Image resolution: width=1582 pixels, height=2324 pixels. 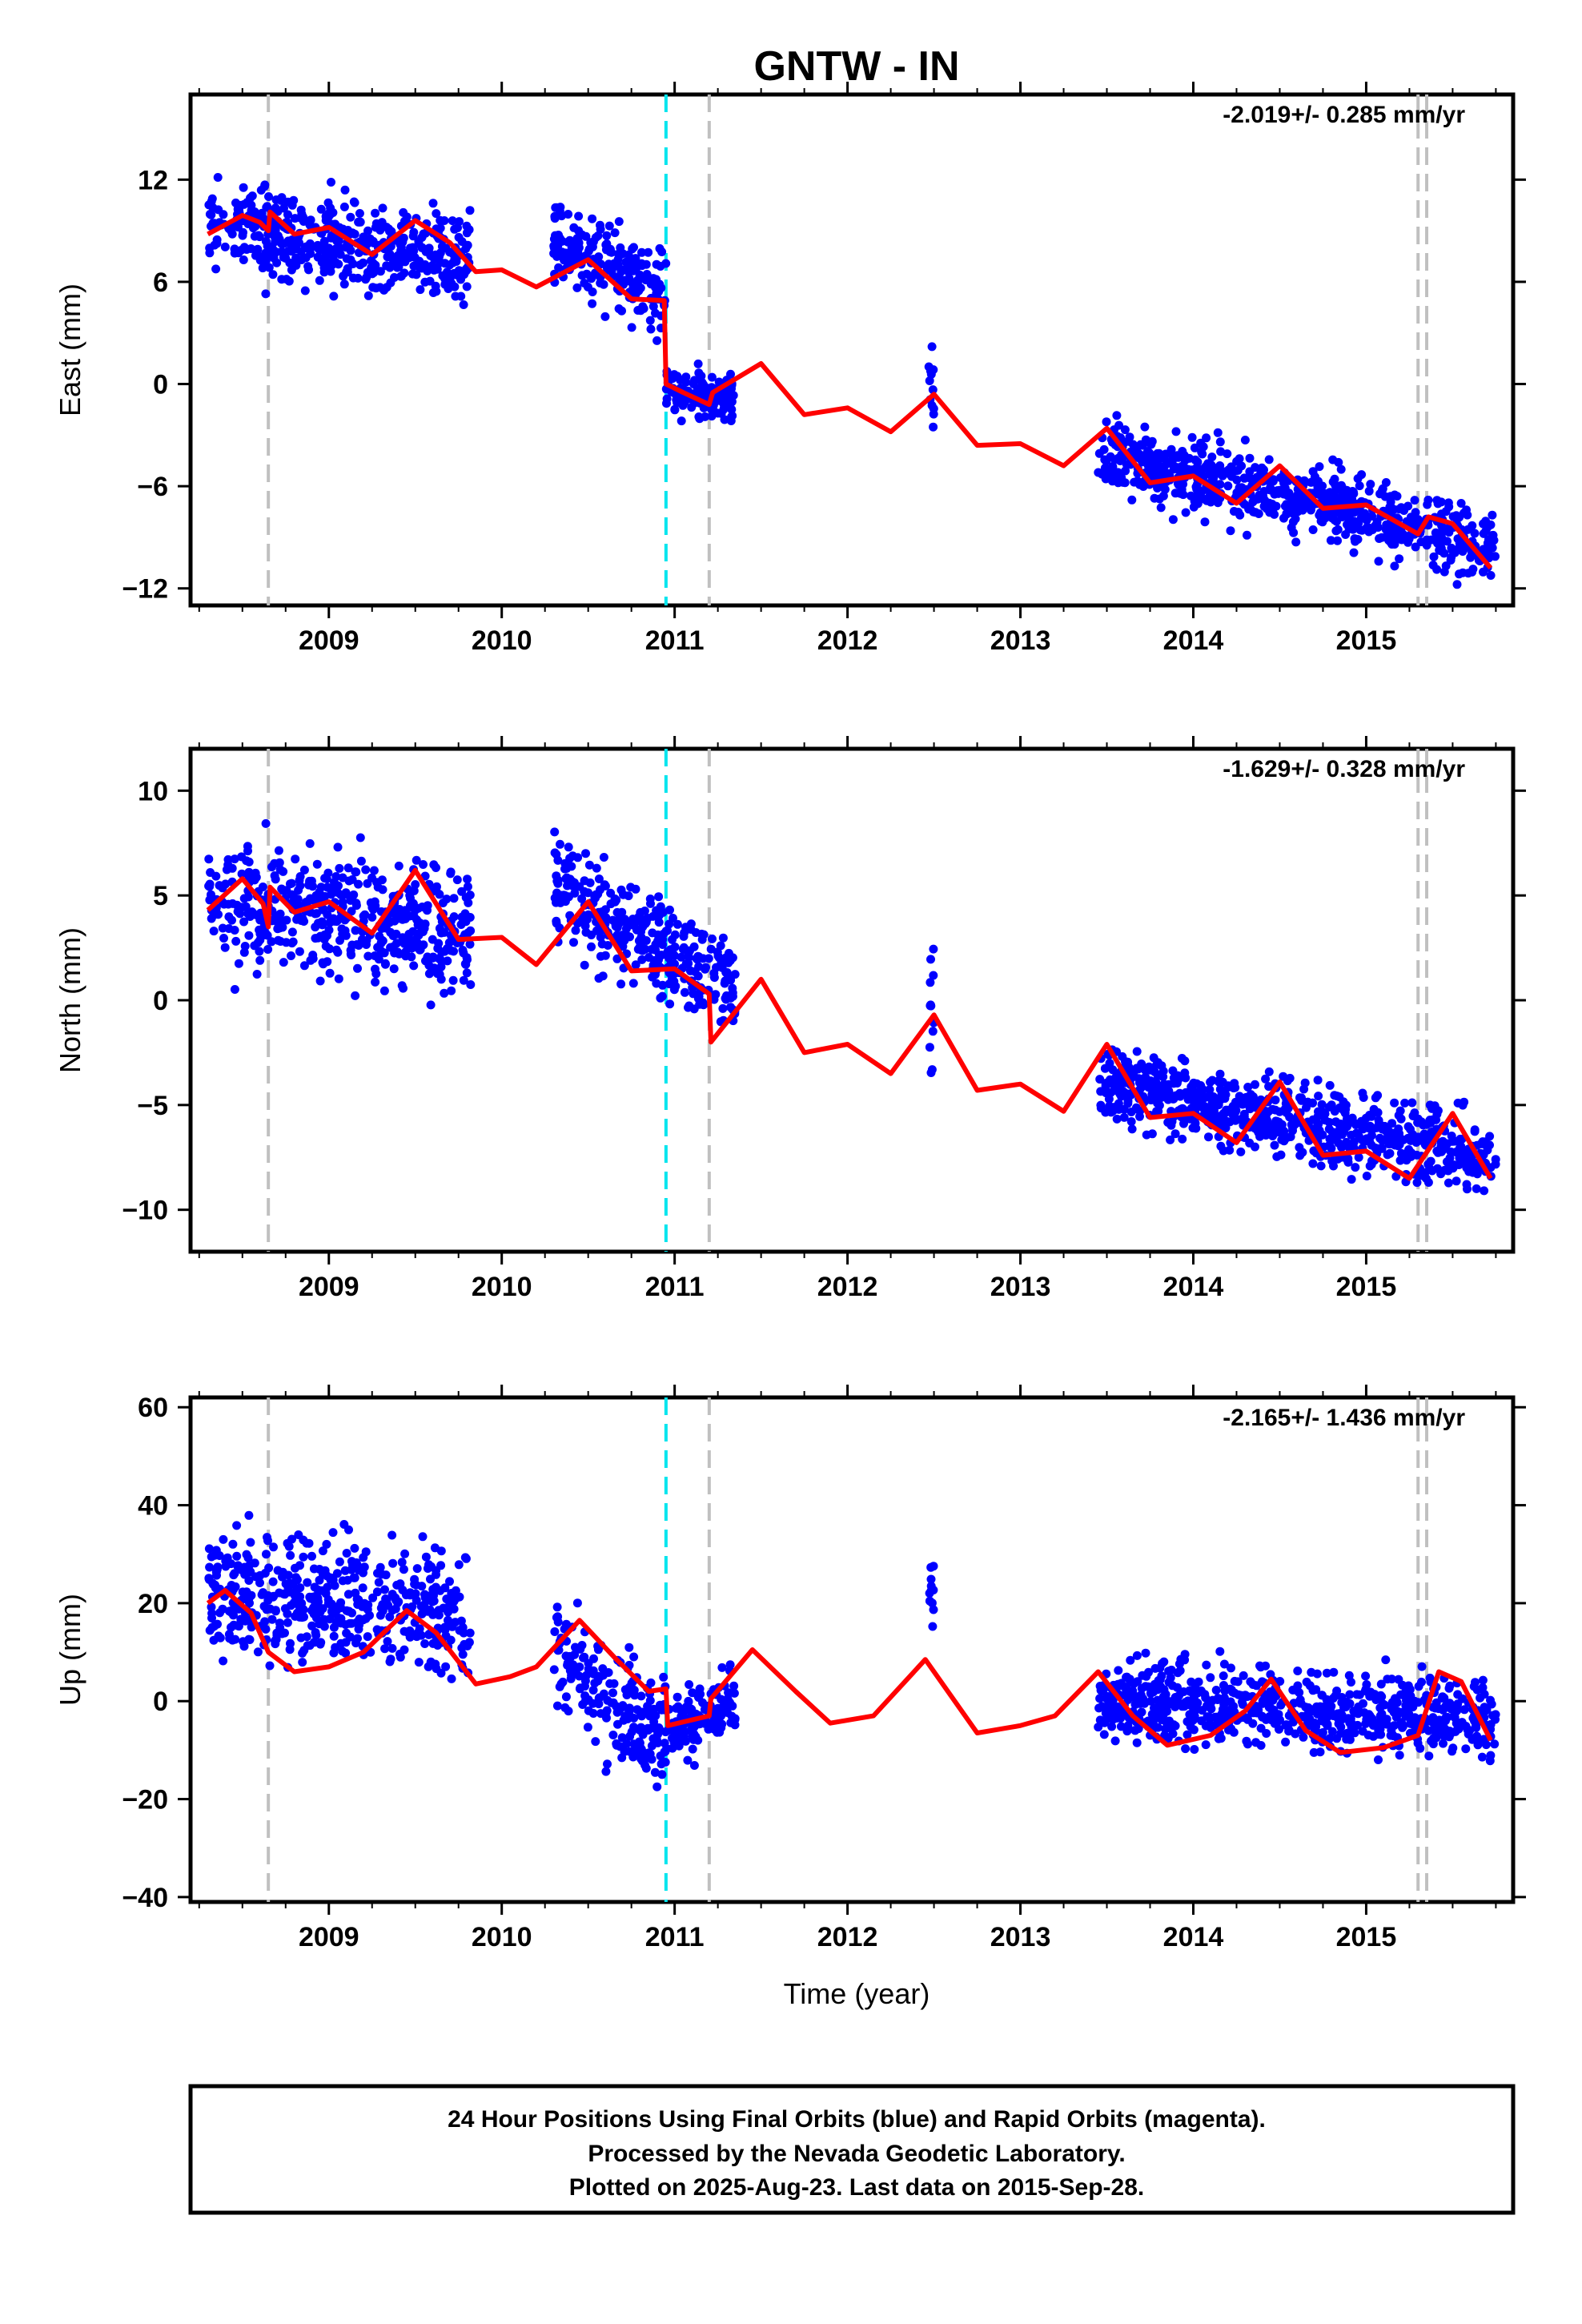 What do you see at coordinates (1366, 640) in the screenshot?
I see `east-x-tick-label: 2015` at bounding box center [1366, 640].